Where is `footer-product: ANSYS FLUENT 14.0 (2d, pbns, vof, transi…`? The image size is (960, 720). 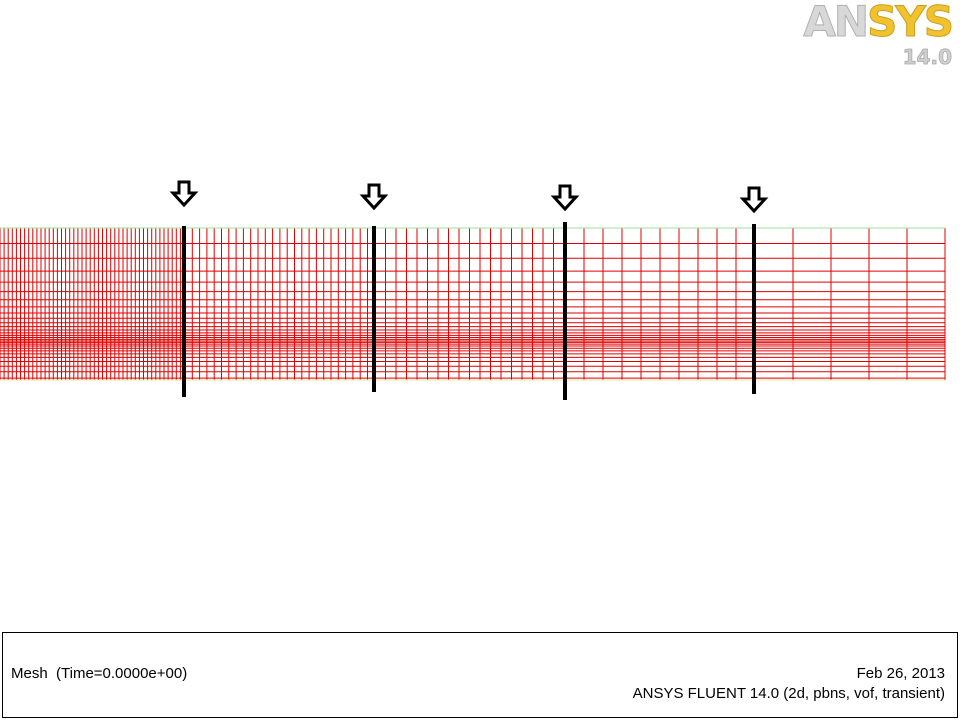 footer-product: ANSYS FLUENT 14.0 (2d, pbns, vof, transi… is located at coordinates (789, 693).